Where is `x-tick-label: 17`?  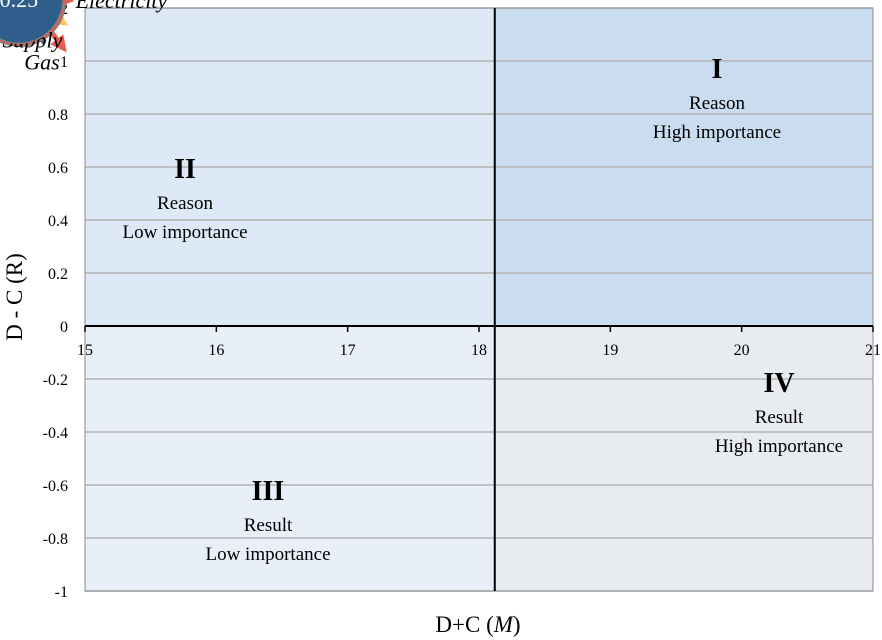
x-tick-label: 17 is located at coordinates (348, 350).